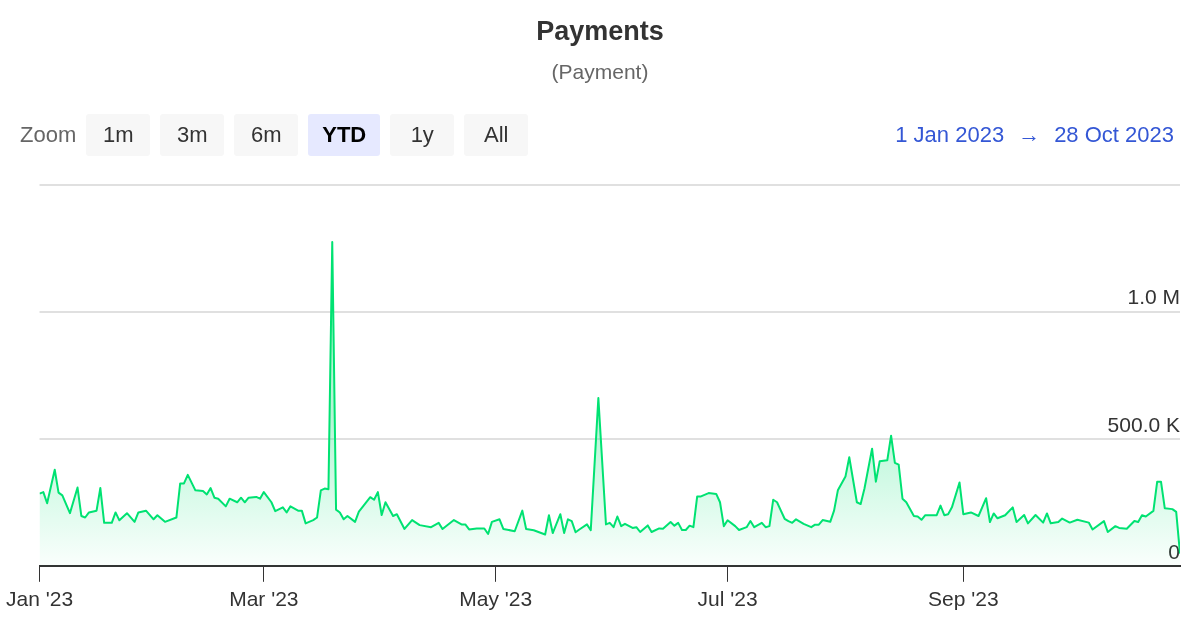 The image size is (1200, 623). I want to click on zoom-button: 6m, so click(266, 135).